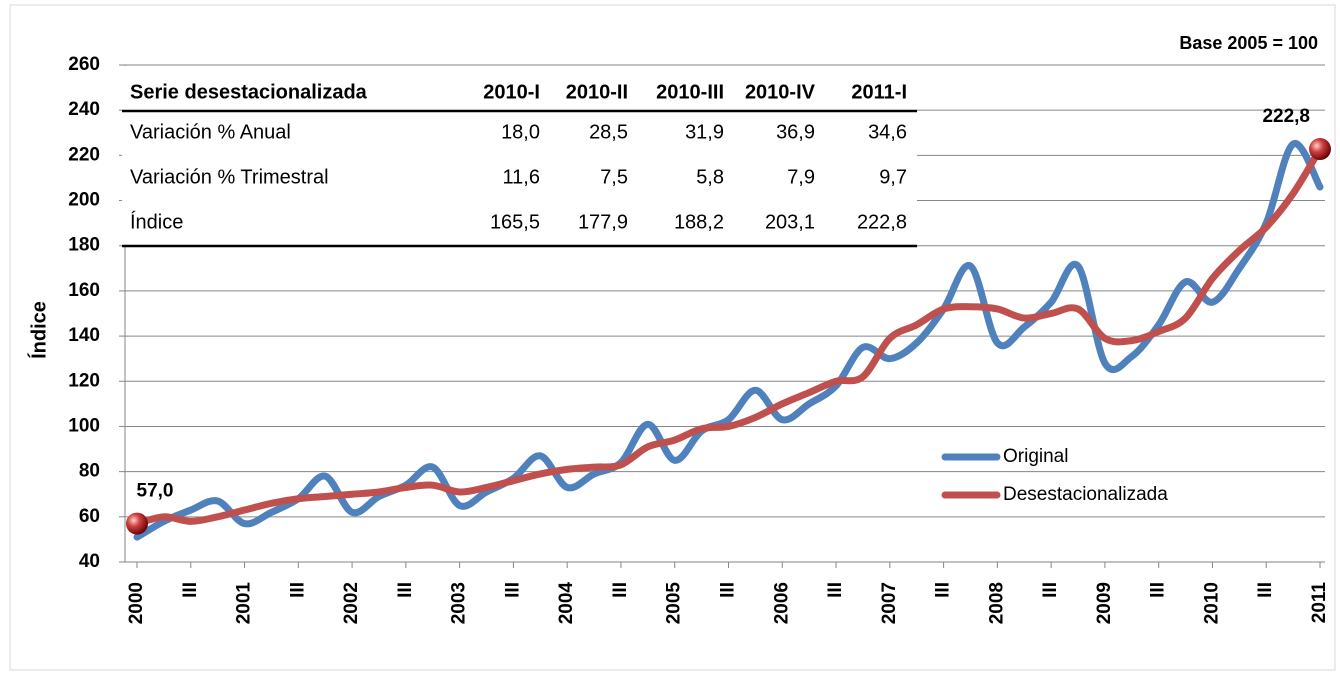 The width and height of the screenshot is (1340, 677). I want to click on x-tick-label: 2003, so click(459, 603).